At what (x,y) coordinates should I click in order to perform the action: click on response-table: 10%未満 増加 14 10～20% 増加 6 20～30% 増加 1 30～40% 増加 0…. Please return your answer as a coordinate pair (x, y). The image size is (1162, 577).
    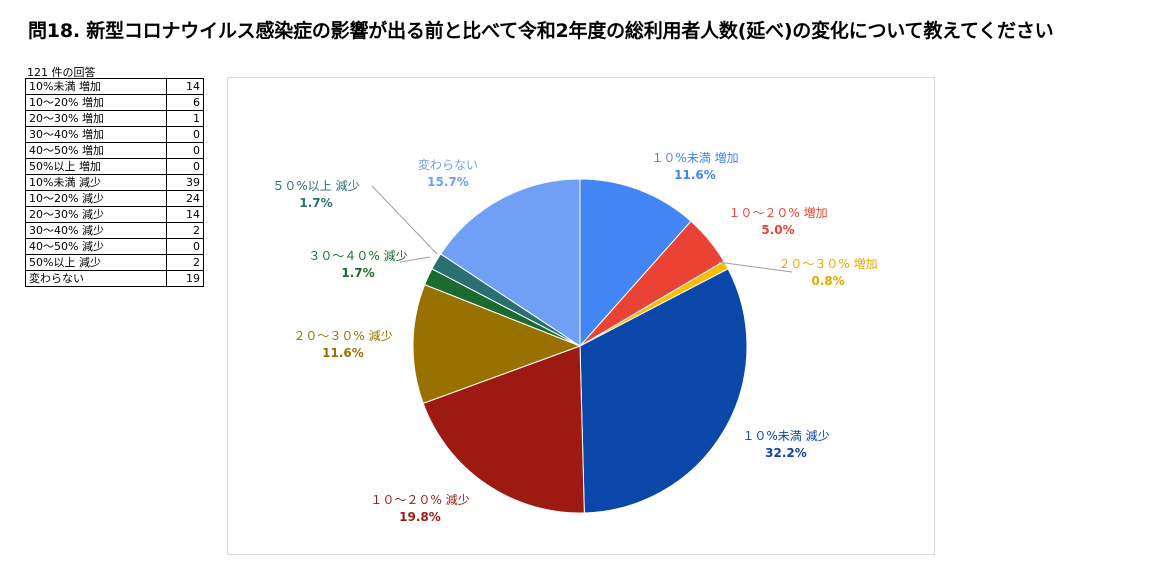
    Looking at the image, I should click on (114, 182).